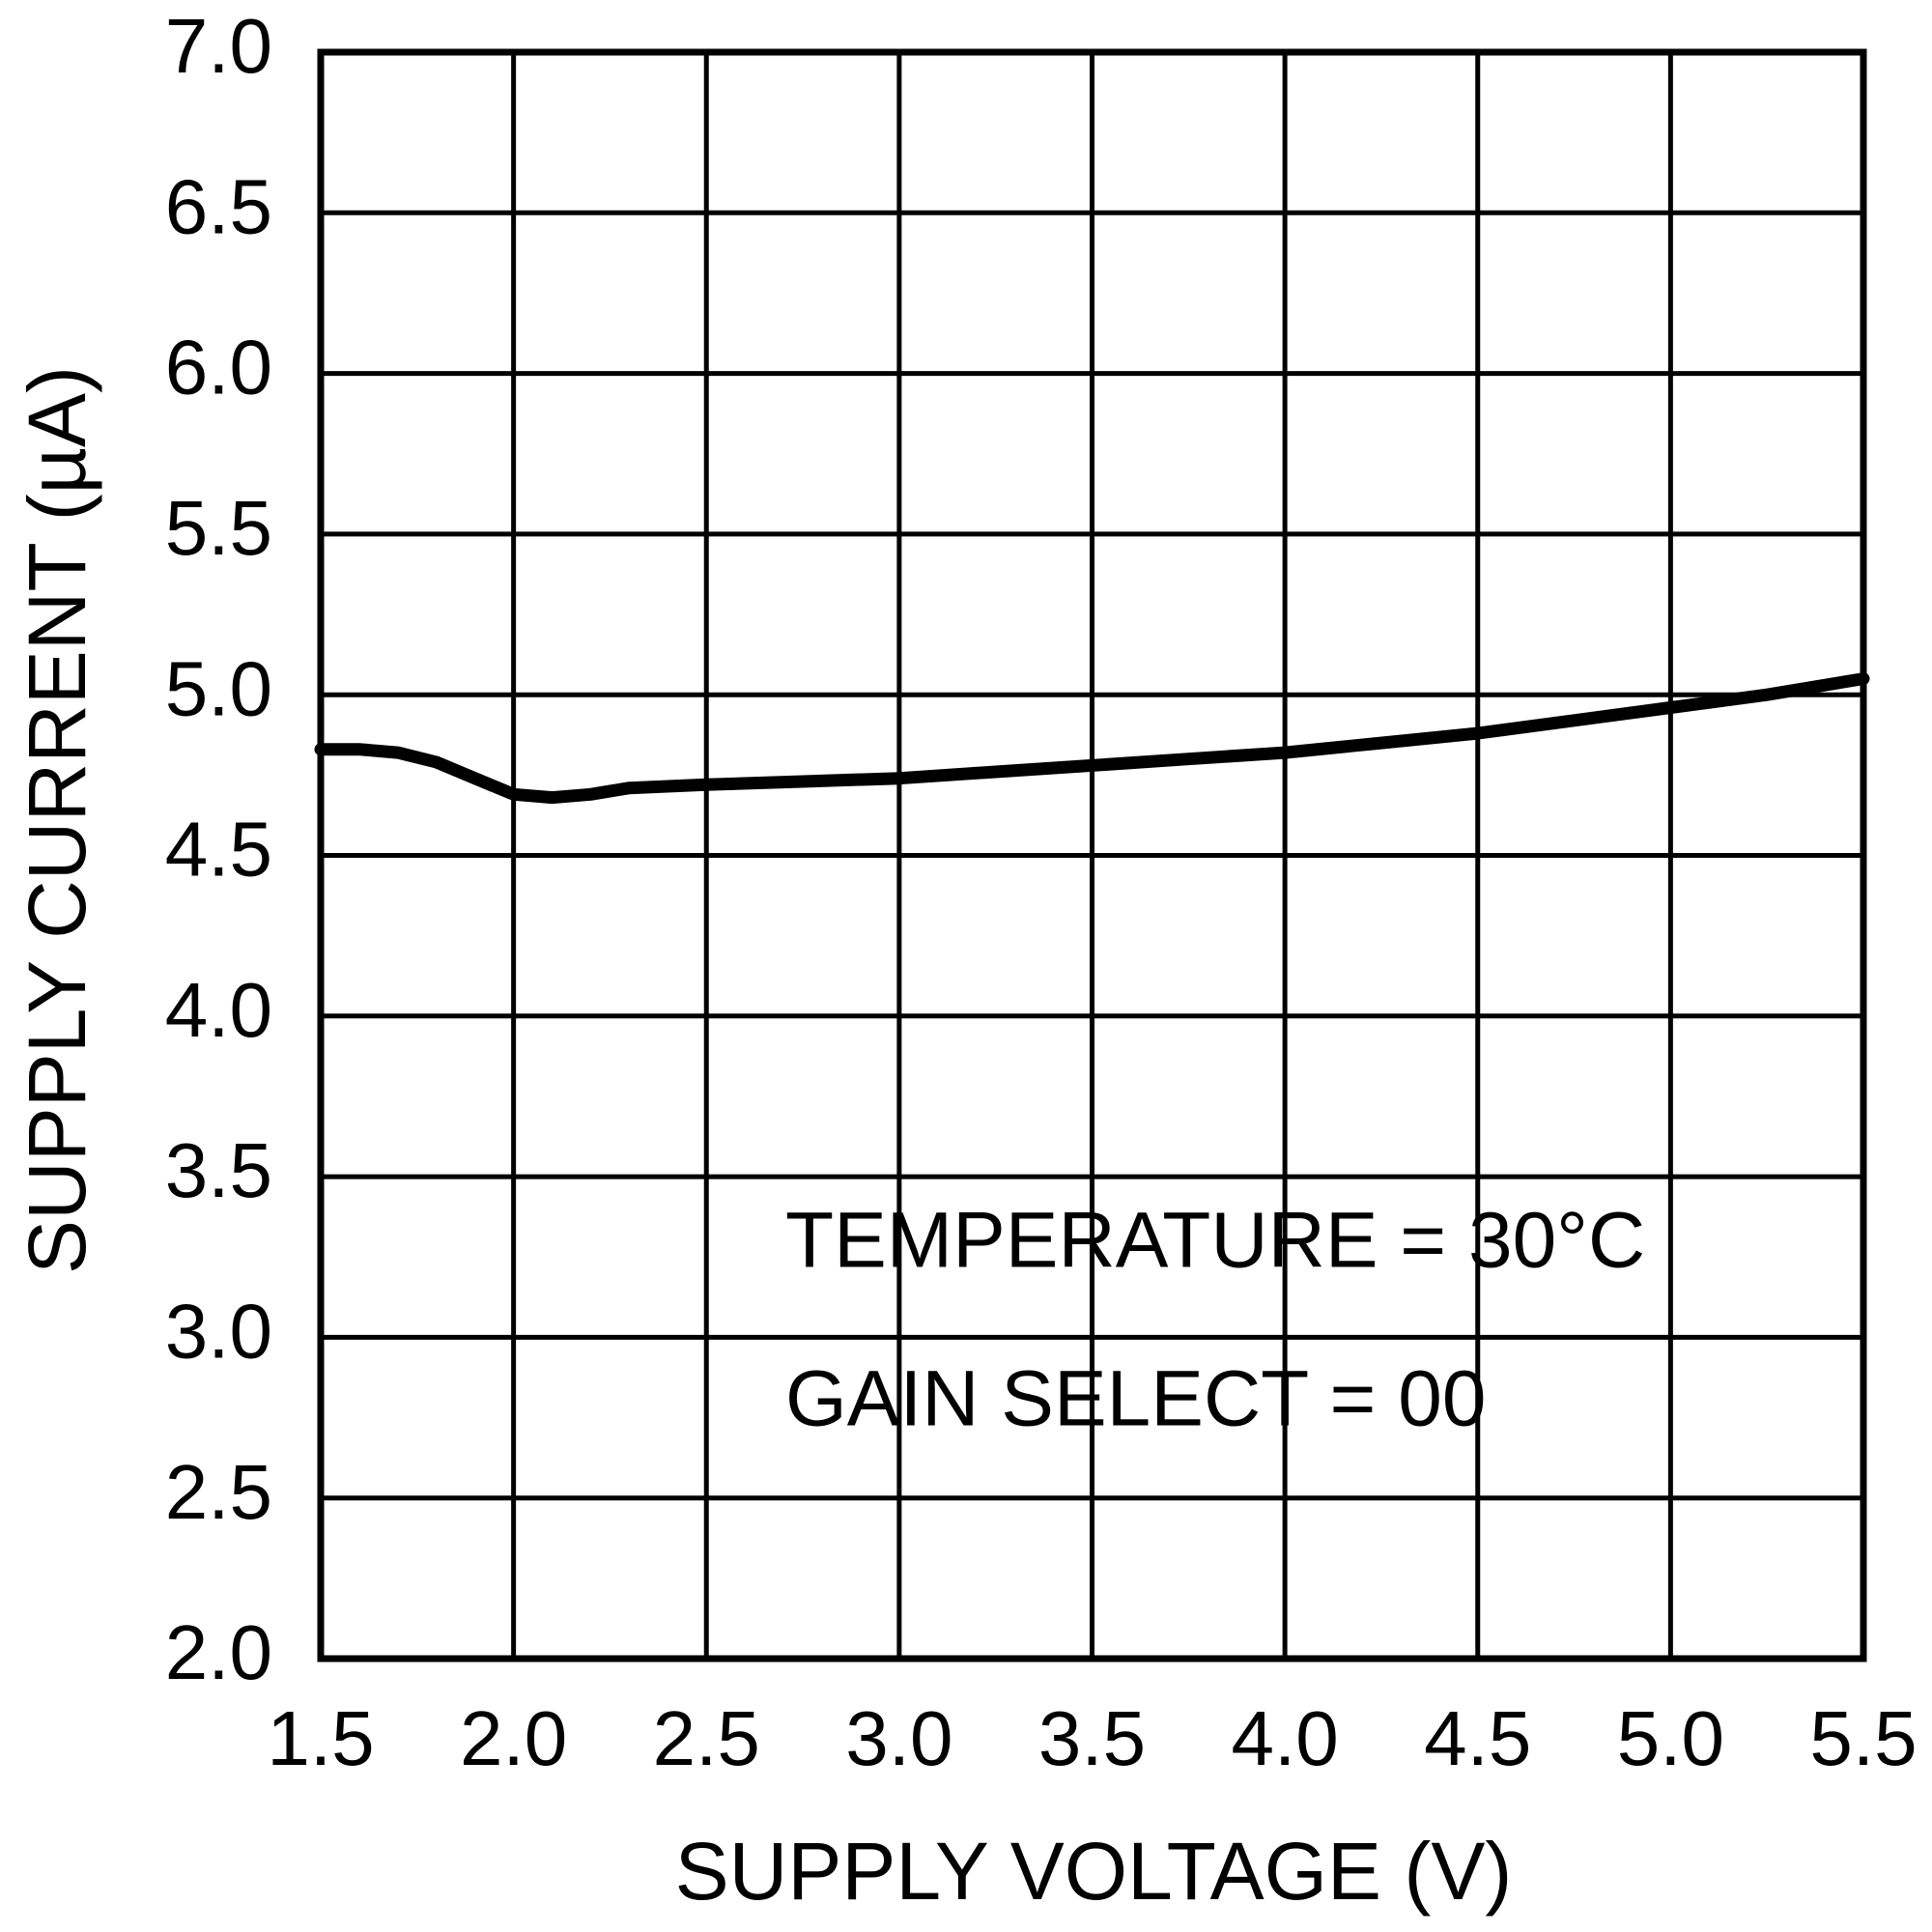 The height and width of the screenshot is (1932, 1932). I want to click on x-tick-label: 5.5, so click(1863, 1738).